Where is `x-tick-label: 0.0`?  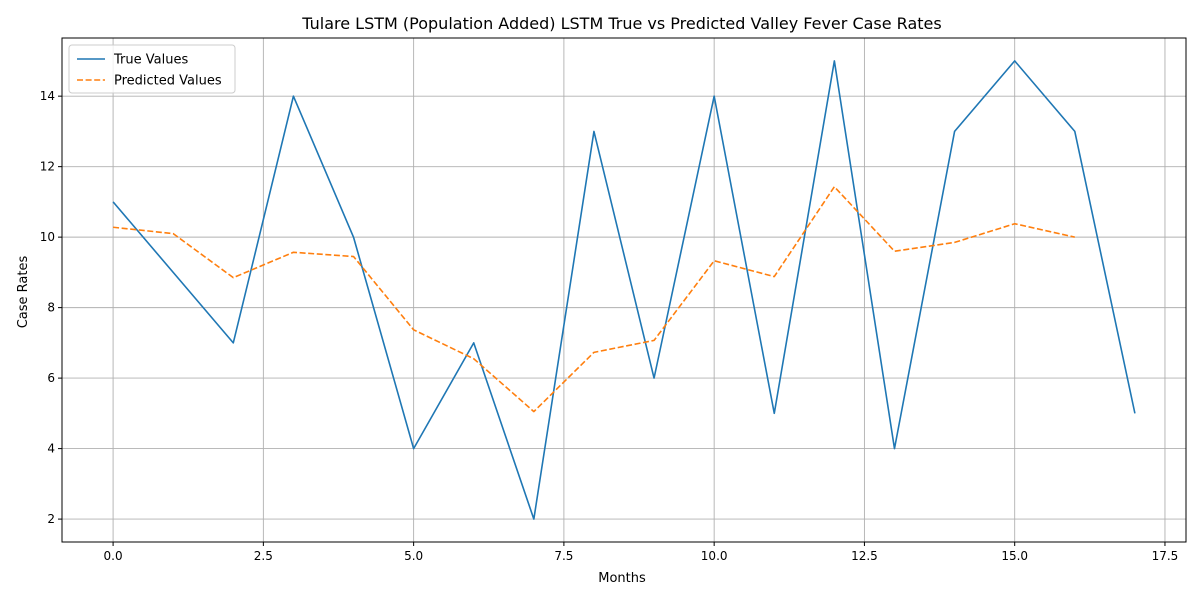
x-tick-label: 0.0 is located at coordinates (113, 556).